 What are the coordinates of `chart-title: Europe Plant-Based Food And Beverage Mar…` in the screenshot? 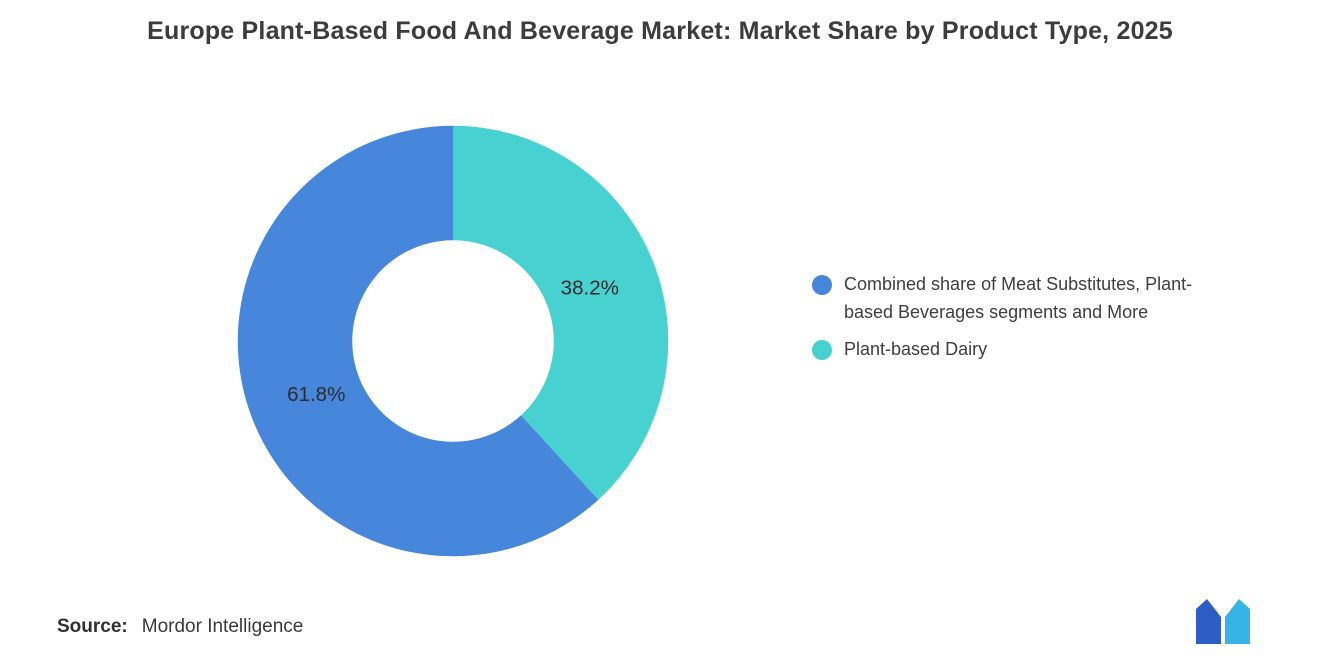 It's located at (660, 31).